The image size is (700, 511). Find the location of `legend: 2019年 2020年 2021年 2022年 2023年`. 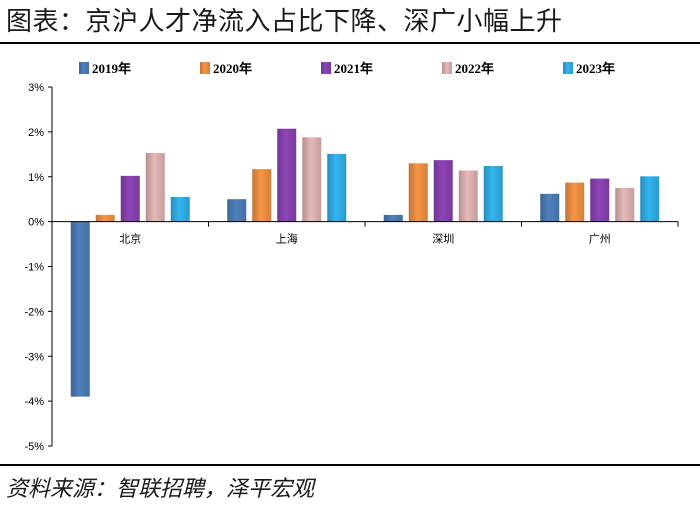

legend: 2019年 2020年 2021年 2022年 2023年 is located at coordinates (347, 68).